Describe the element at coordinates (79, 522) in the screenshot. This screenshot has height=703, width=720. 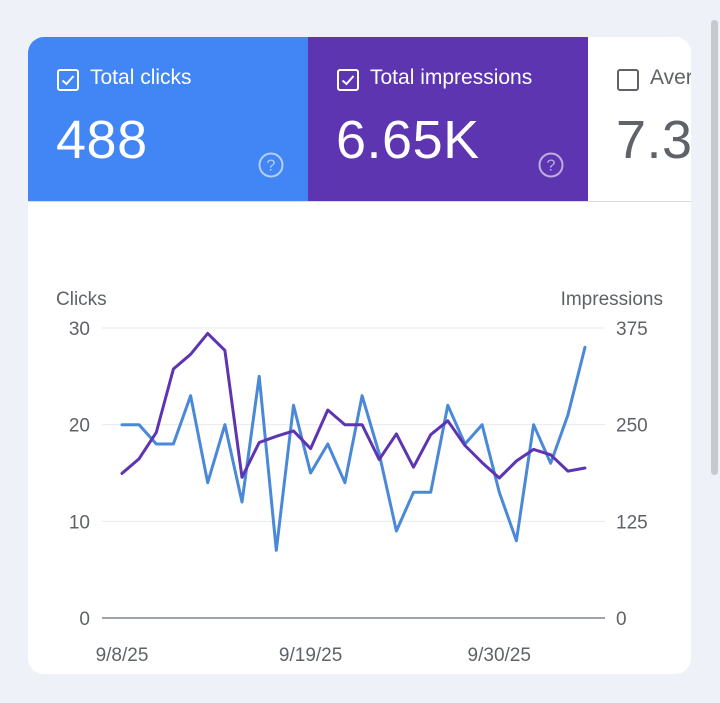
I see `left-tick-label: 10` at that location.